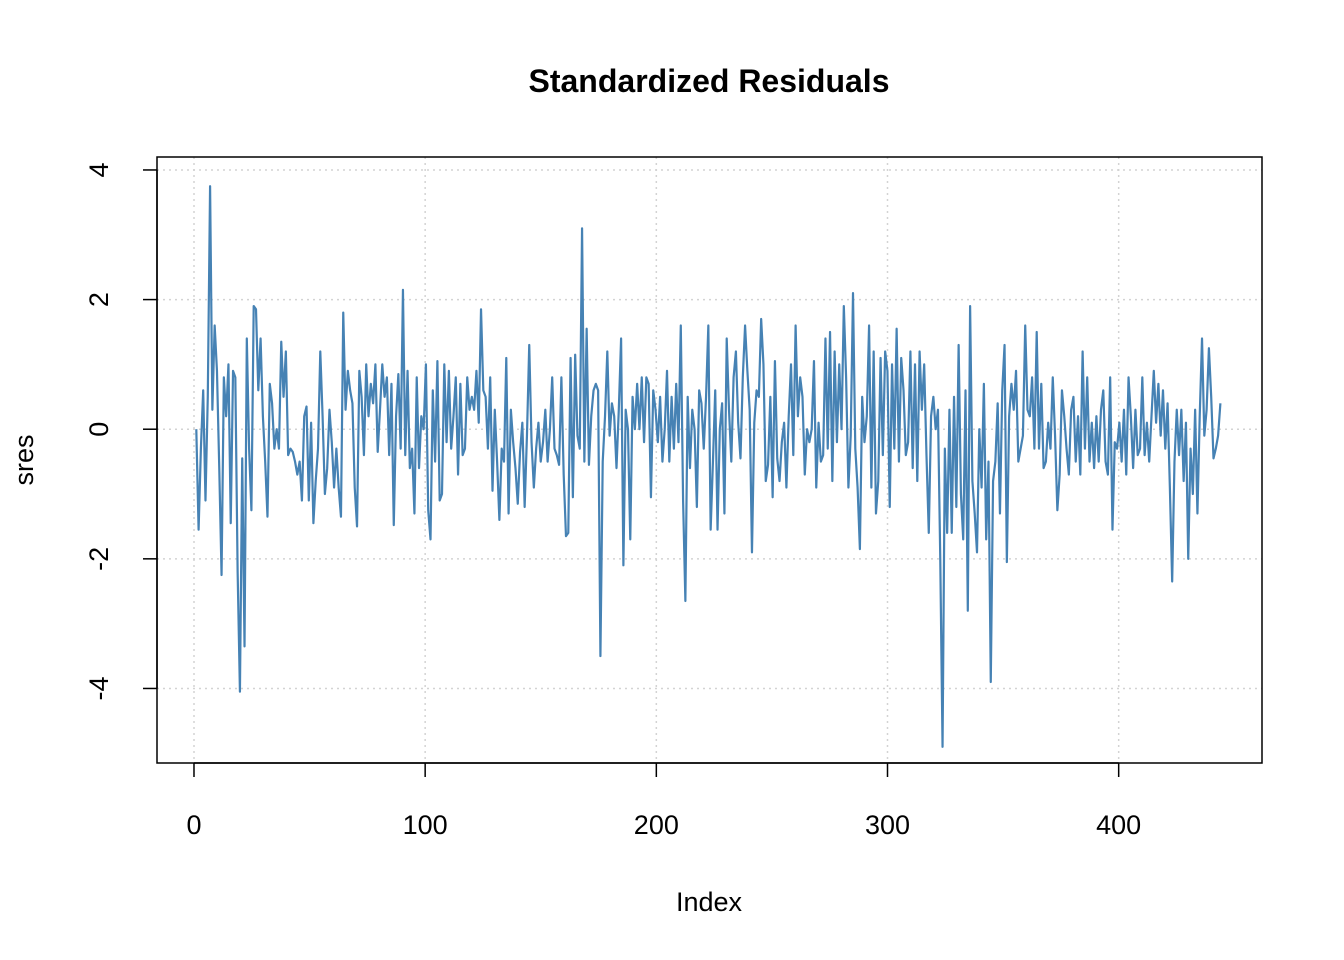  Describe the element at coordinates (425, 825) in the screenshot. I see `x-tick-label: 100` at that location.